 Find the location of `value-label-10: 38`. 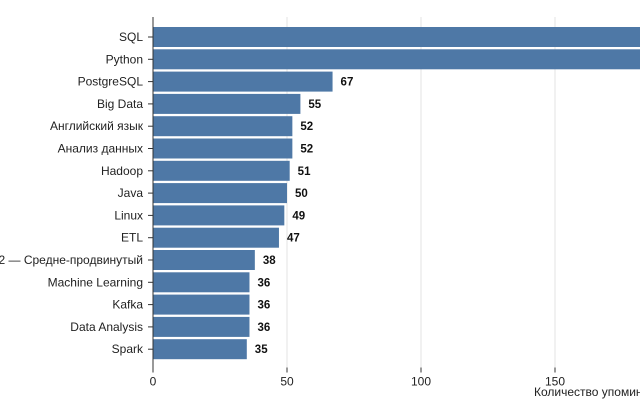

value-label-10: 38 is located at coordinates (269, 261).